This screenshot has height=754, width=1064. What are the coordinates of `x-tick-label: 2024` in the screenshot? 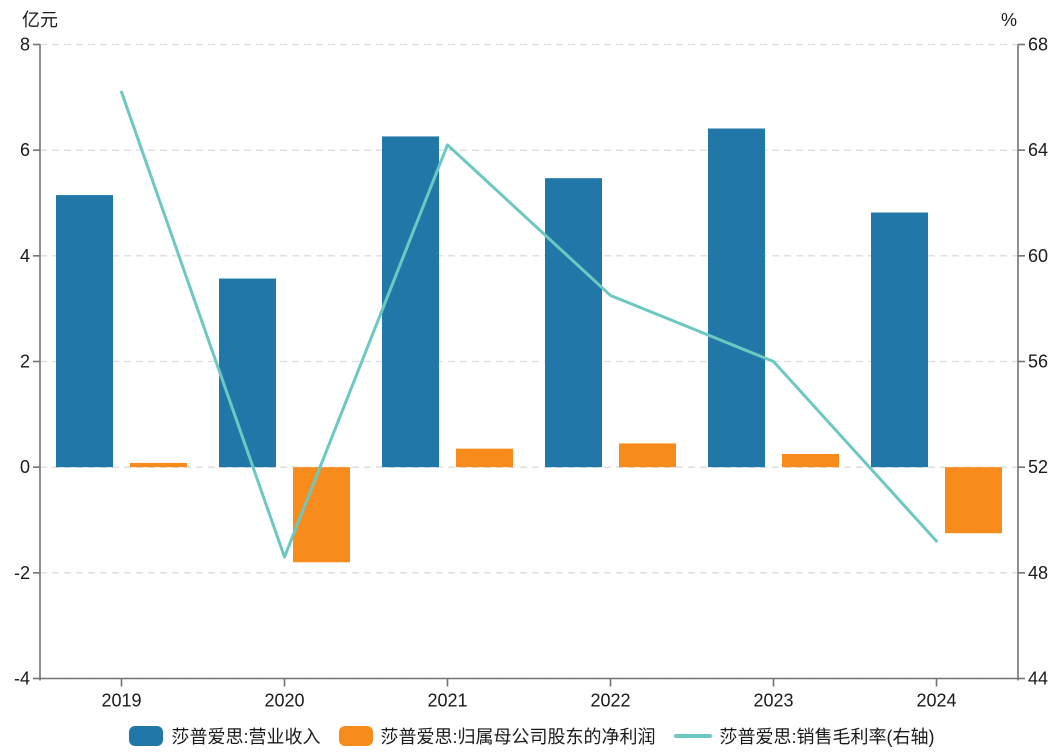 It's located at (936, 701).